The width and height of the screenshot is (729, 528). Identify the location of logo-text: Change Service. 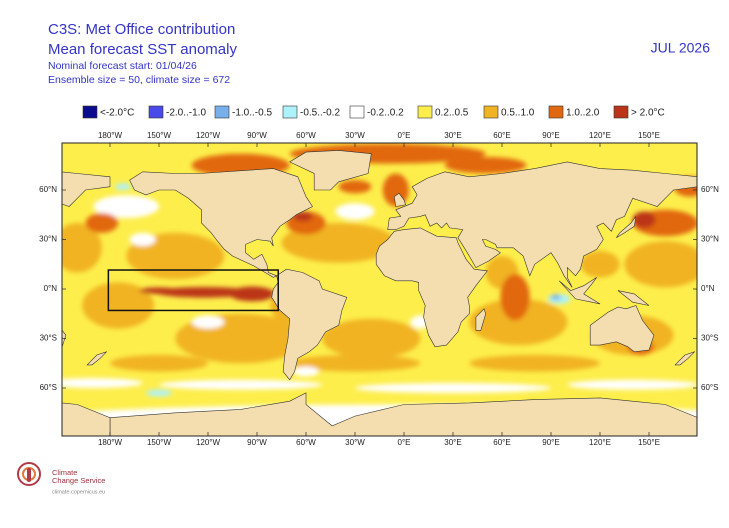
(78, 480).